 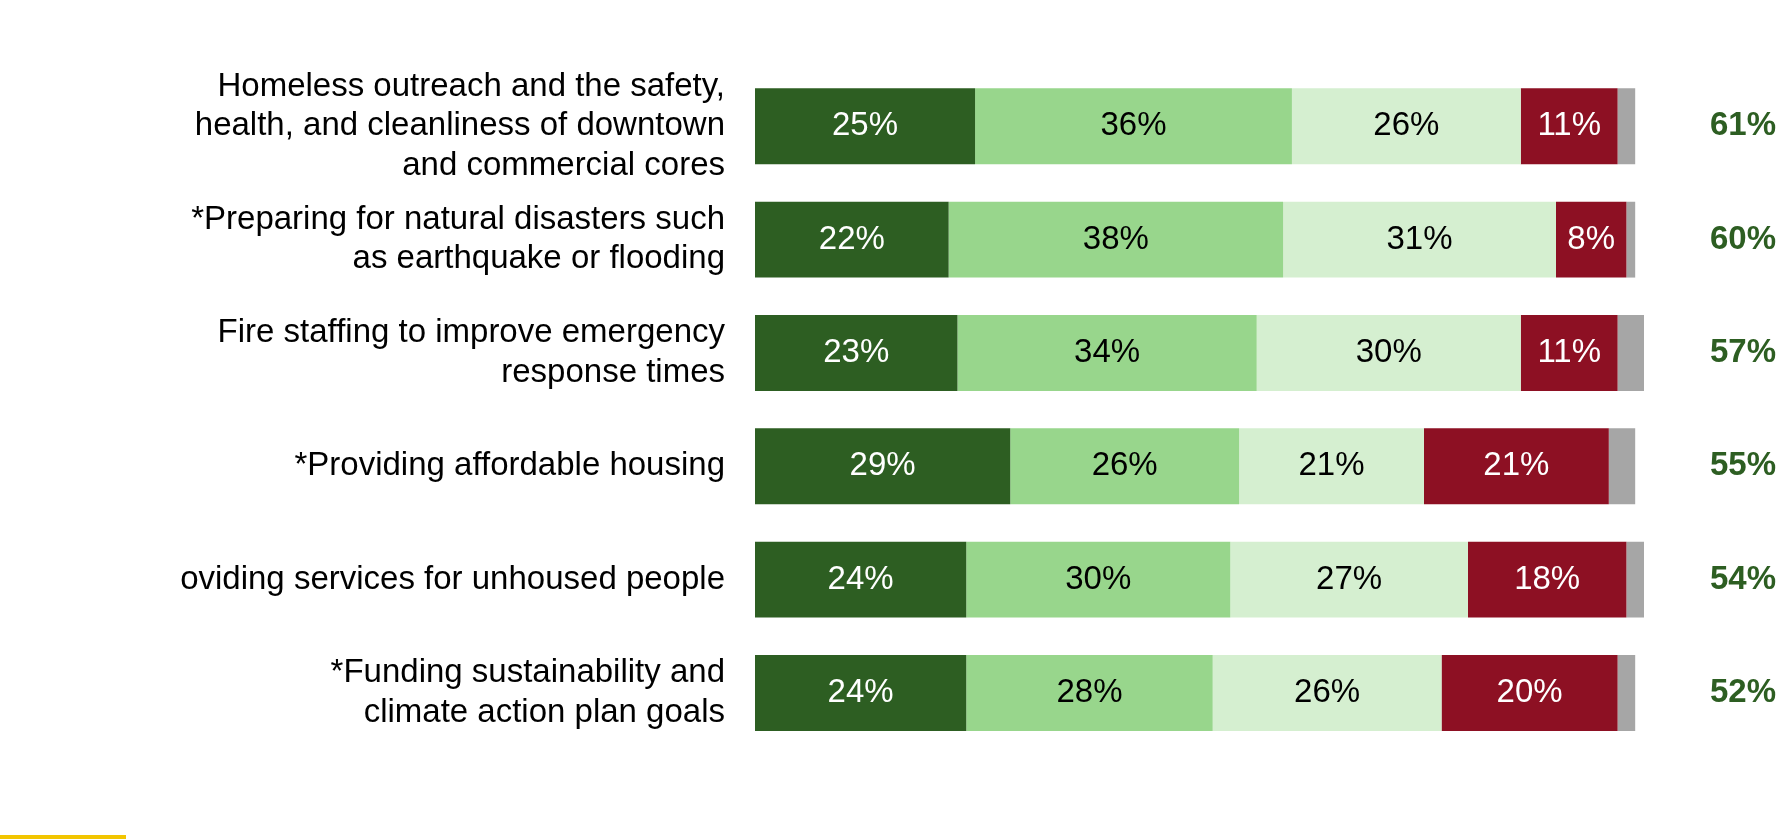 What do you see at coordinates (459, 123) in the screenshot?
I see `y-tick-label: Homeless outreach and the safety, health, and cleanliness of downtown and commercial cores` at bounding box center [459, 123].